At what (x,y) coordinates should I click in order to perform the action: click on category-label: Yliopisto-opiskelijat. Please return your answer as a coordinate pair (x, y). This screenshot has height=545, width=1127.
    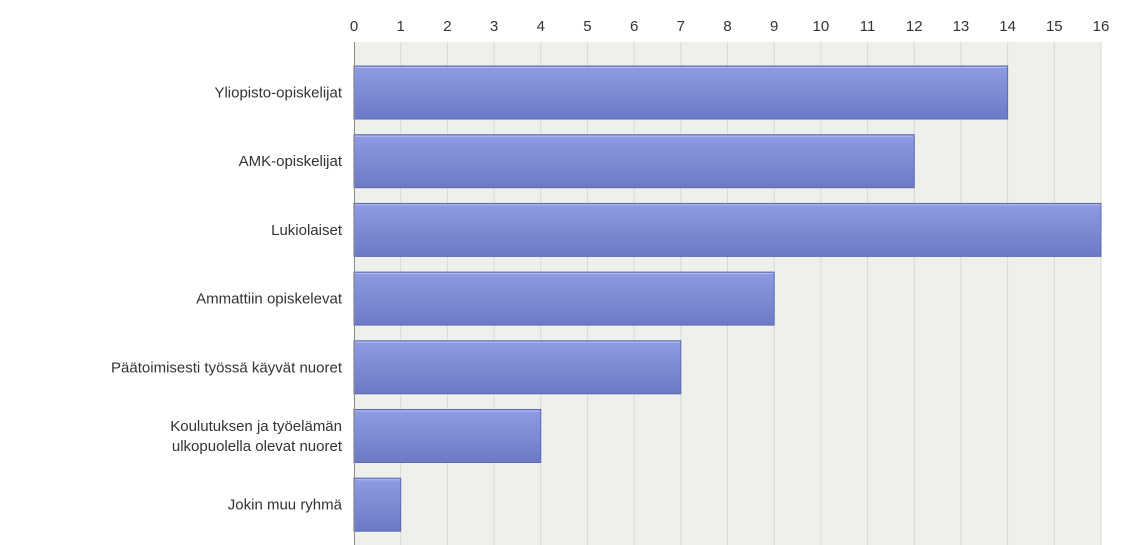
    Looking at the image, I should click on (278, 93).